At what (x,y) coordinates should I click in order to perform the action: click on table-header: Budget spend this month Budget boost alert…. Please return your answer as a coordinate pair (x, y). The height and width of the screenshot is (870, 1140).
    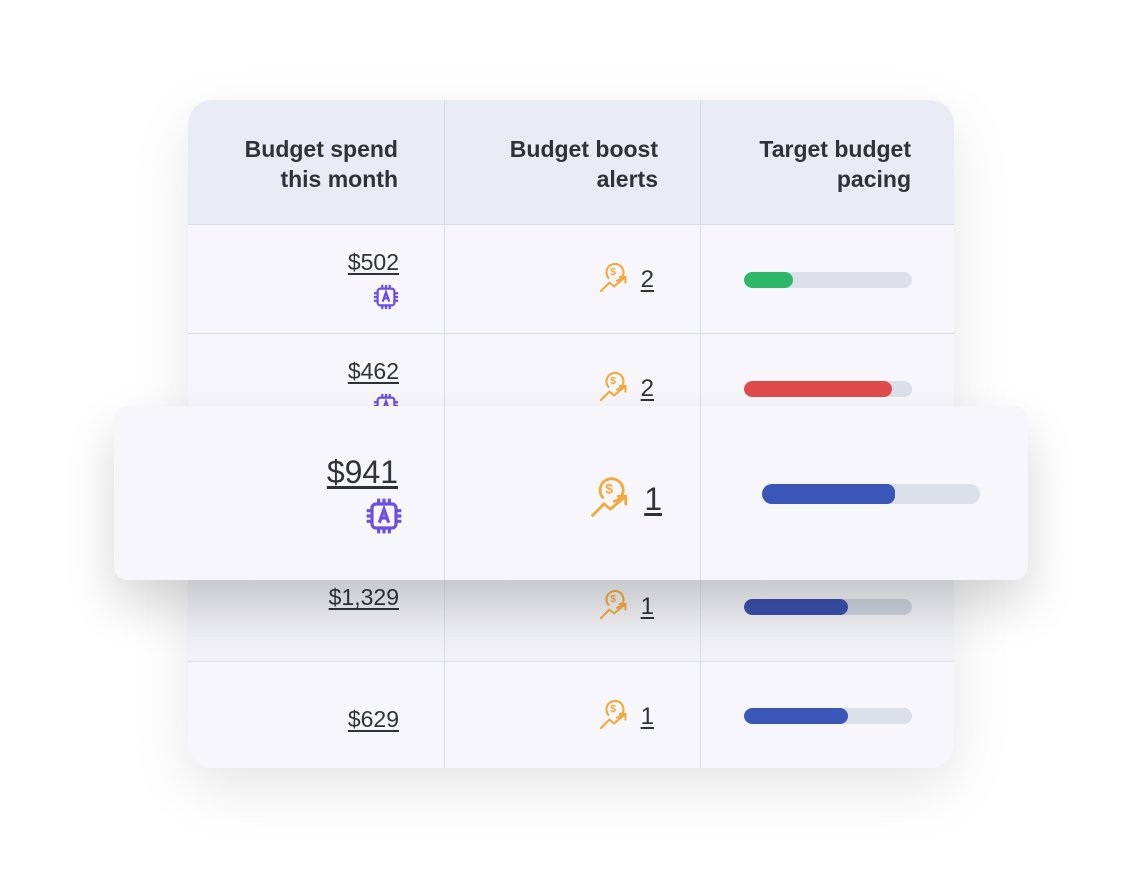
    Looking at the image, I should click on (571, 162).